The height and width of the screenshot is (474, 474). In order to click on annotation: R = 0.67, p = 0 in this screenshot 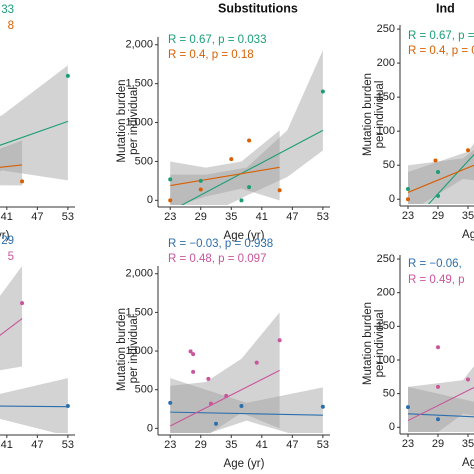, I will do `click(441, 36)`.